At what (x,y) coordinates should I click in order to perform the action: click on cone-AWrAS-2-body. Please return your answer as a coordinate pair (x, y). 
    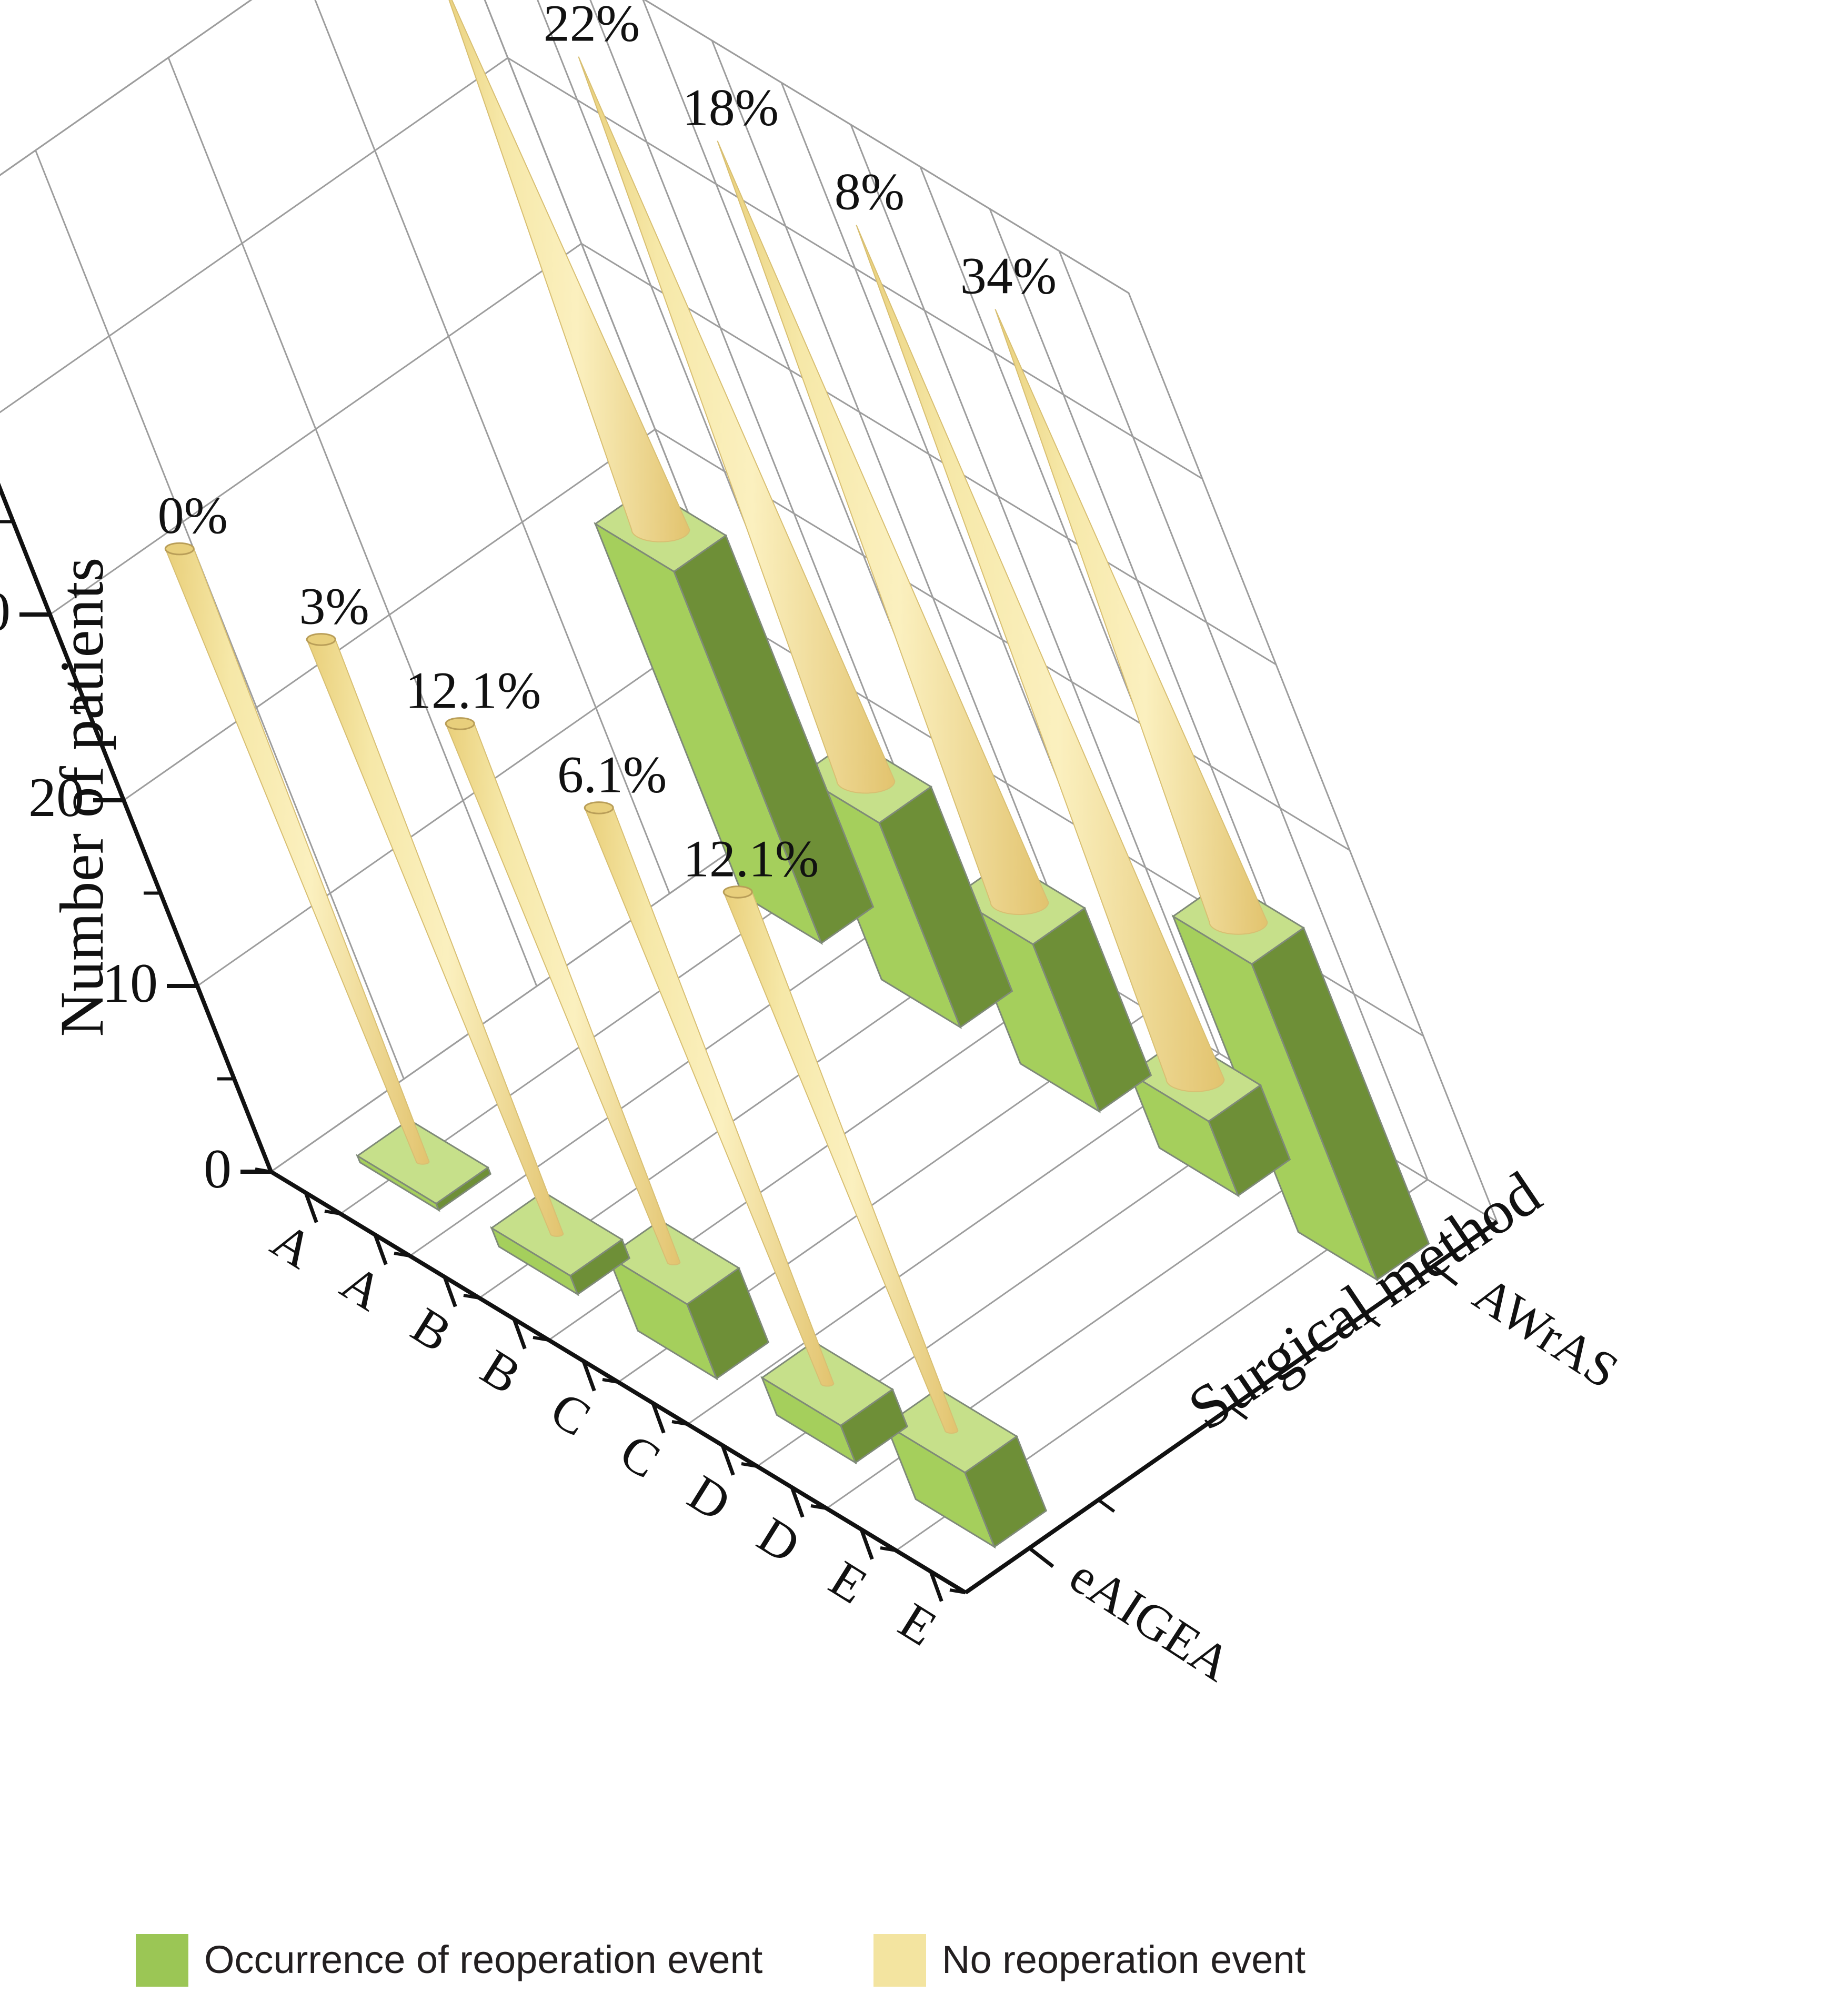
    Looking at the image, I should click on (883, 527).